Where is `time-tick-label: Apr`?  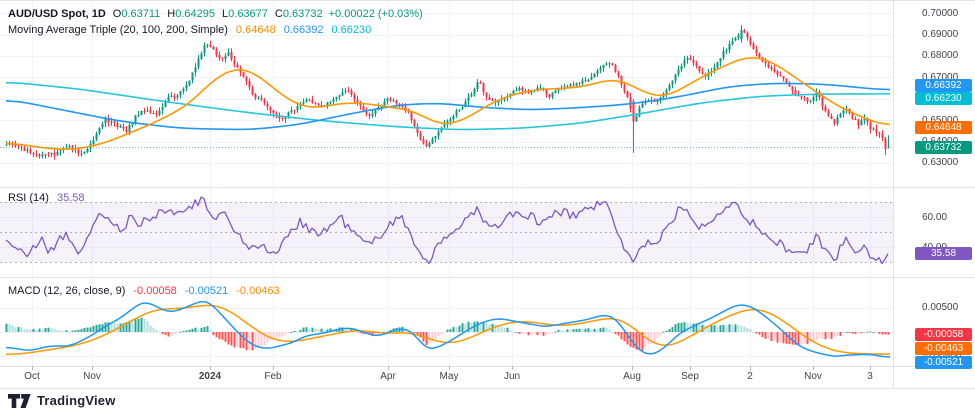 time-tick-label: Apr is located at coordinates (388, 376).